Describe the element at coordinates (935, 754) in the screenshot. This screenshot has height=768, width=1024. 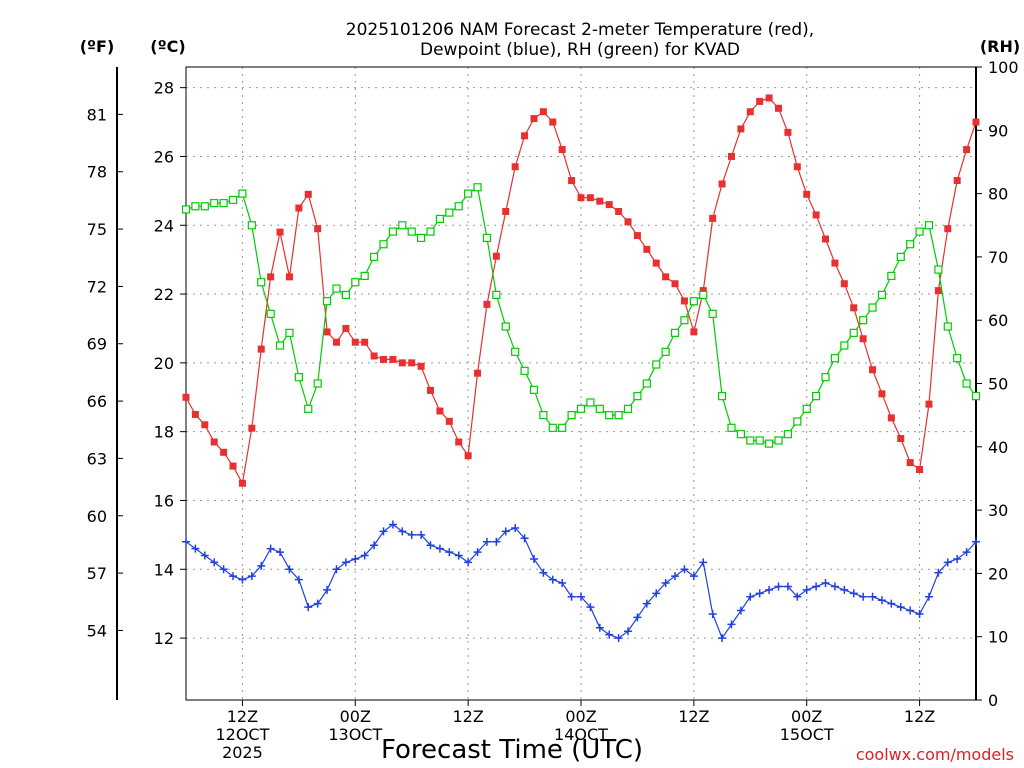
I see `credit-link: coolwx.com/models` at that location.